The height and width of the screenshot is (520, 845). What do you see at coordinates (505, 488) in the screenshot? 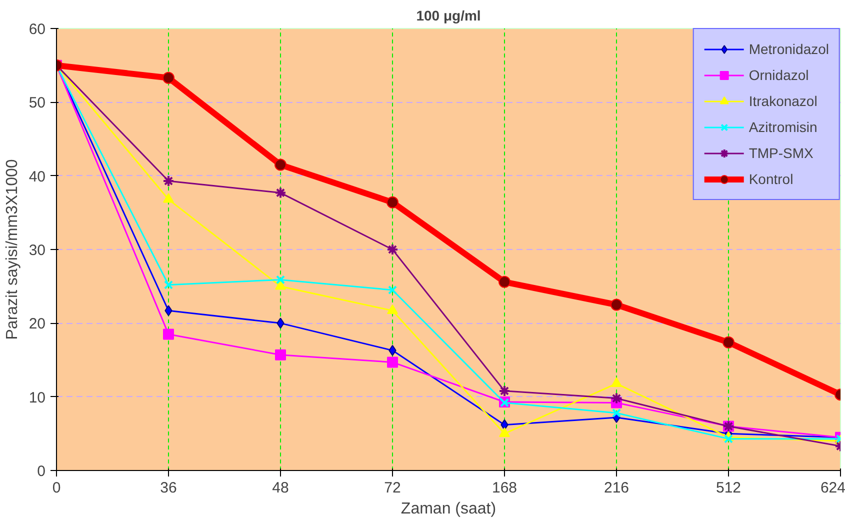
I see `x-tick-label: 168` at bounding box center [505, 488].